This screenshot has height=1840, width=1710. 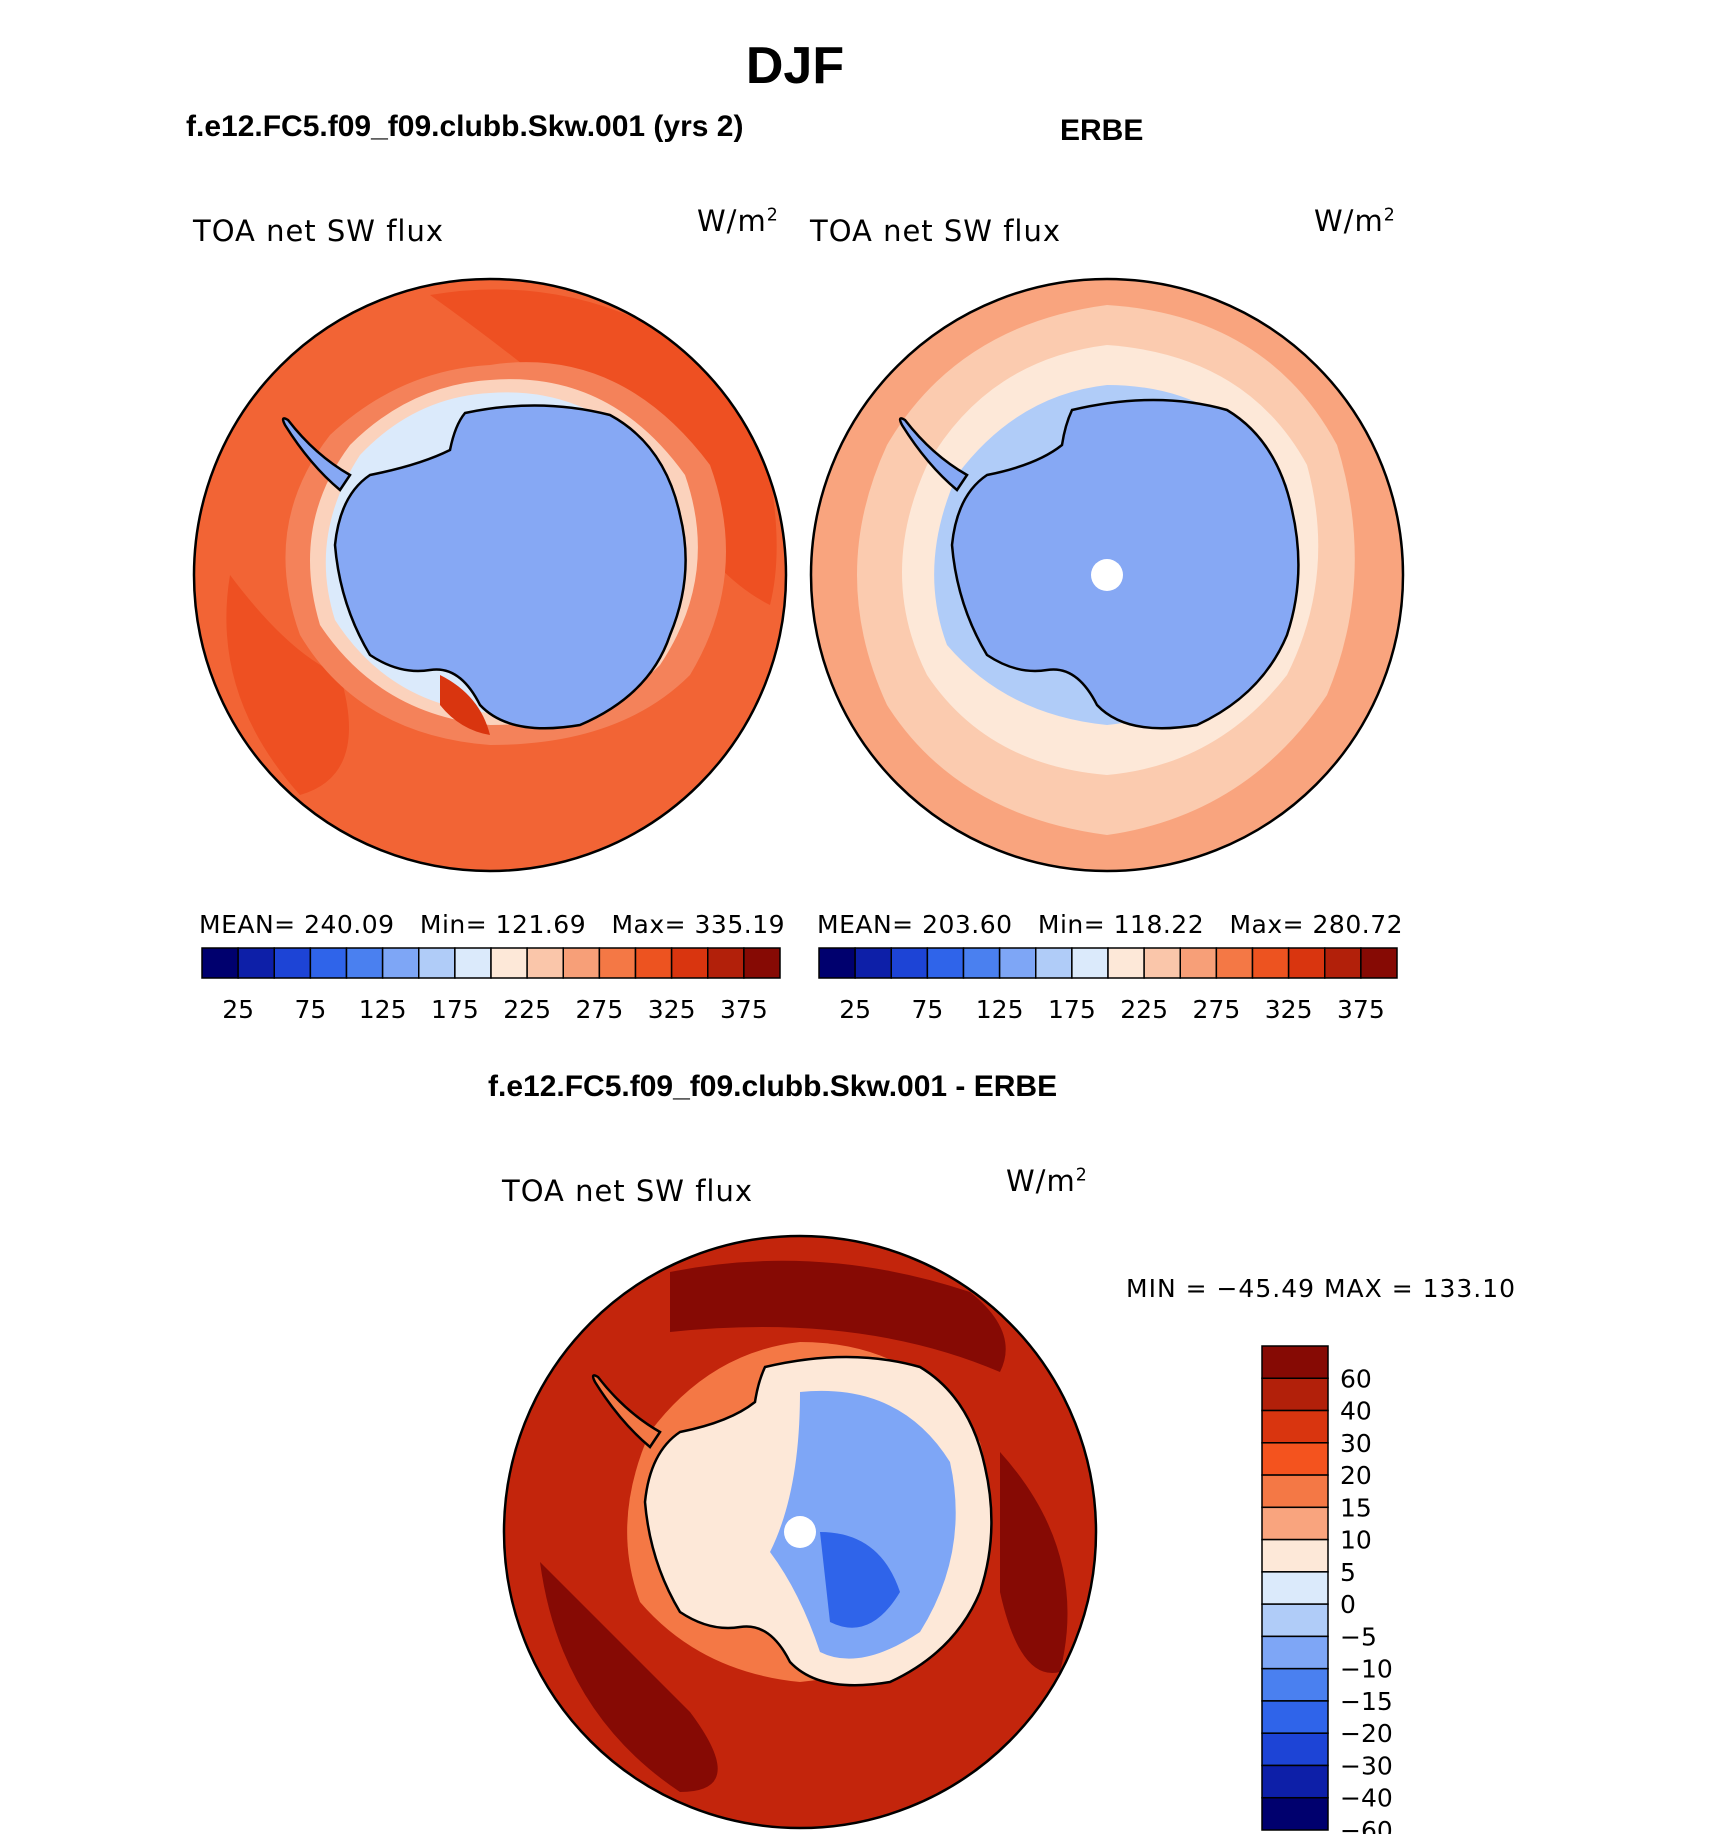 What do you see at coordinates (744, 1009) in the screenshot?
I see `model-colorbar-tick-label: 375` at bounding box center [744, 1009].